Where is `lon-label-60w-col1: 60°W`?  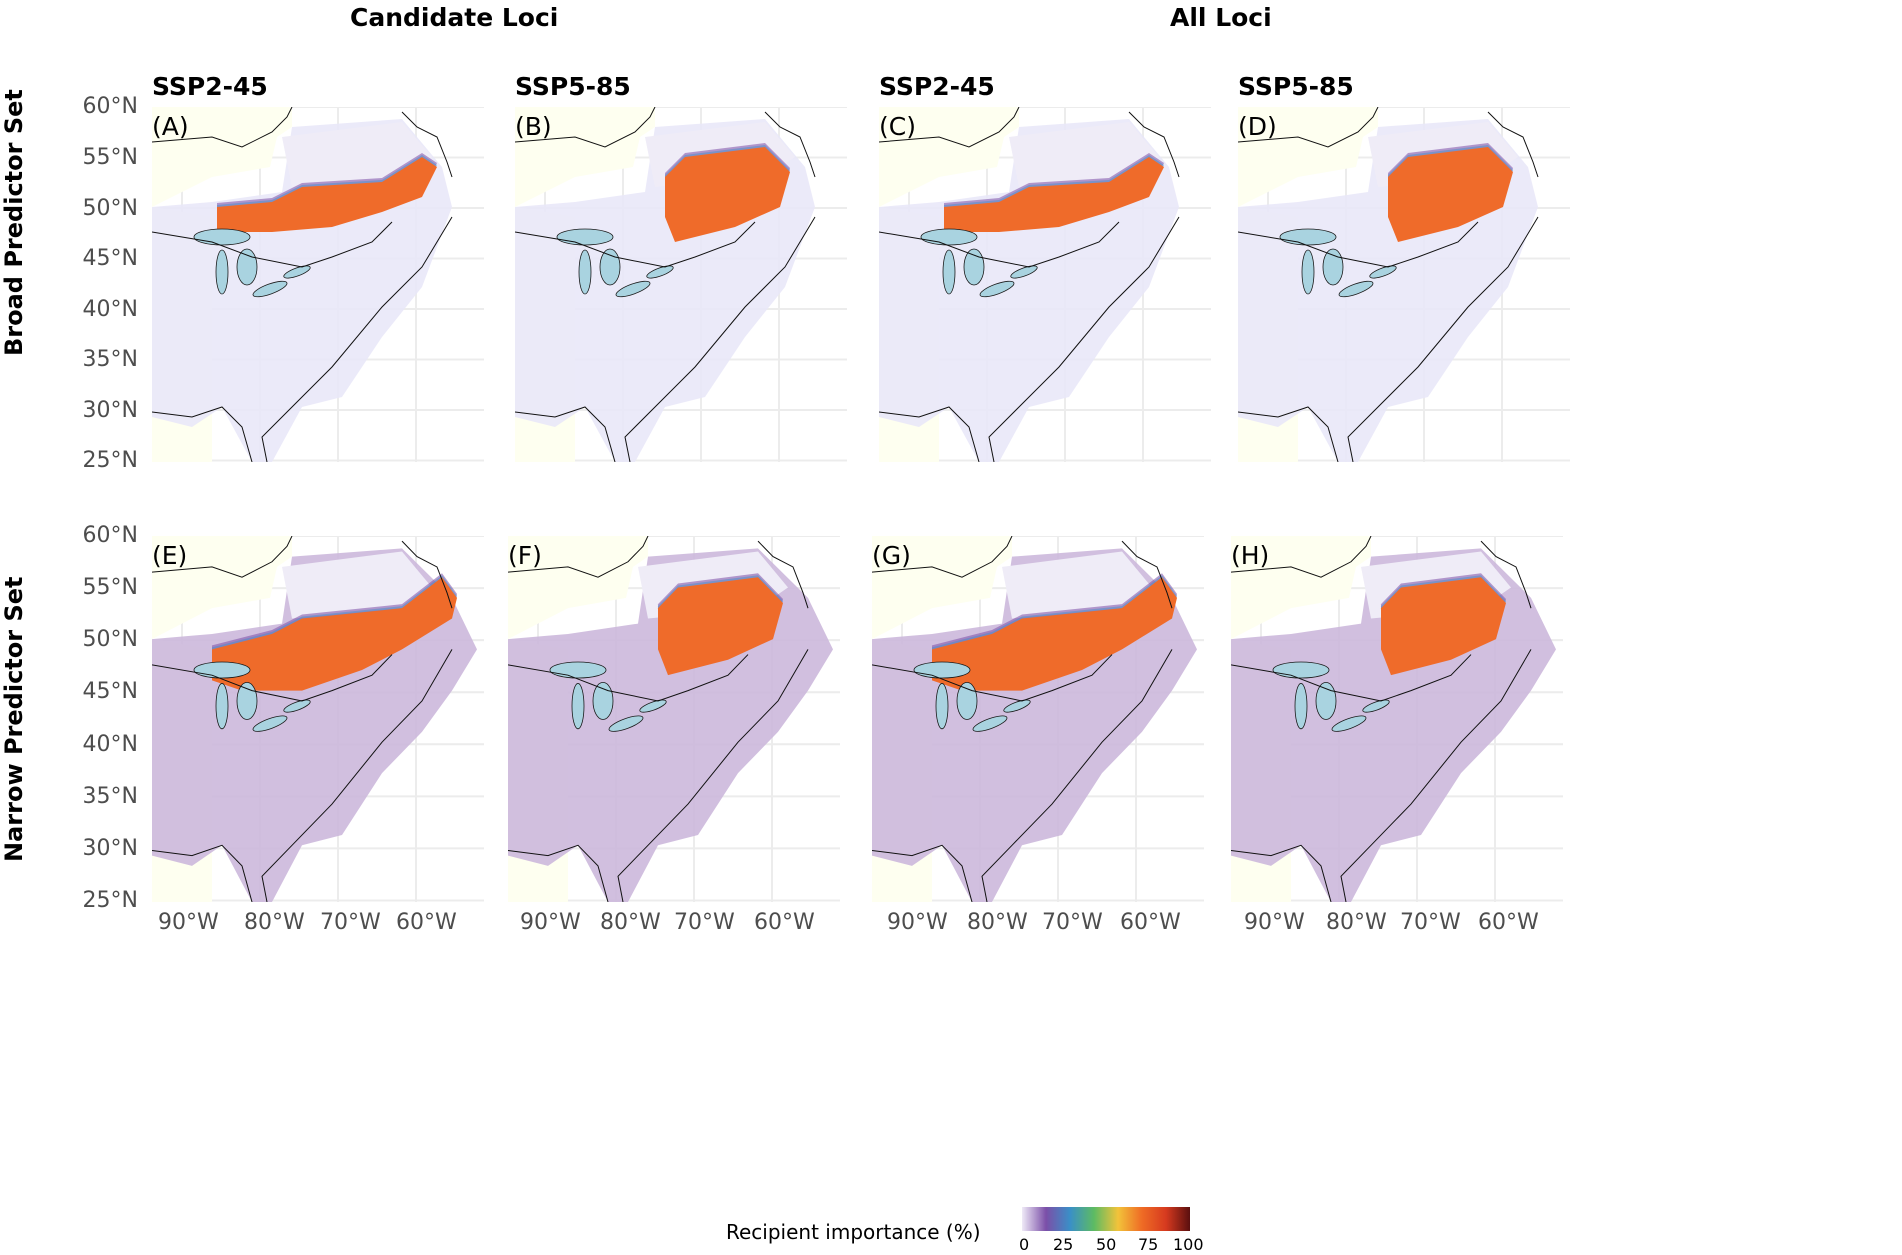
lon-label-60w-col1: 60°W is located at coordinates (426, 922).